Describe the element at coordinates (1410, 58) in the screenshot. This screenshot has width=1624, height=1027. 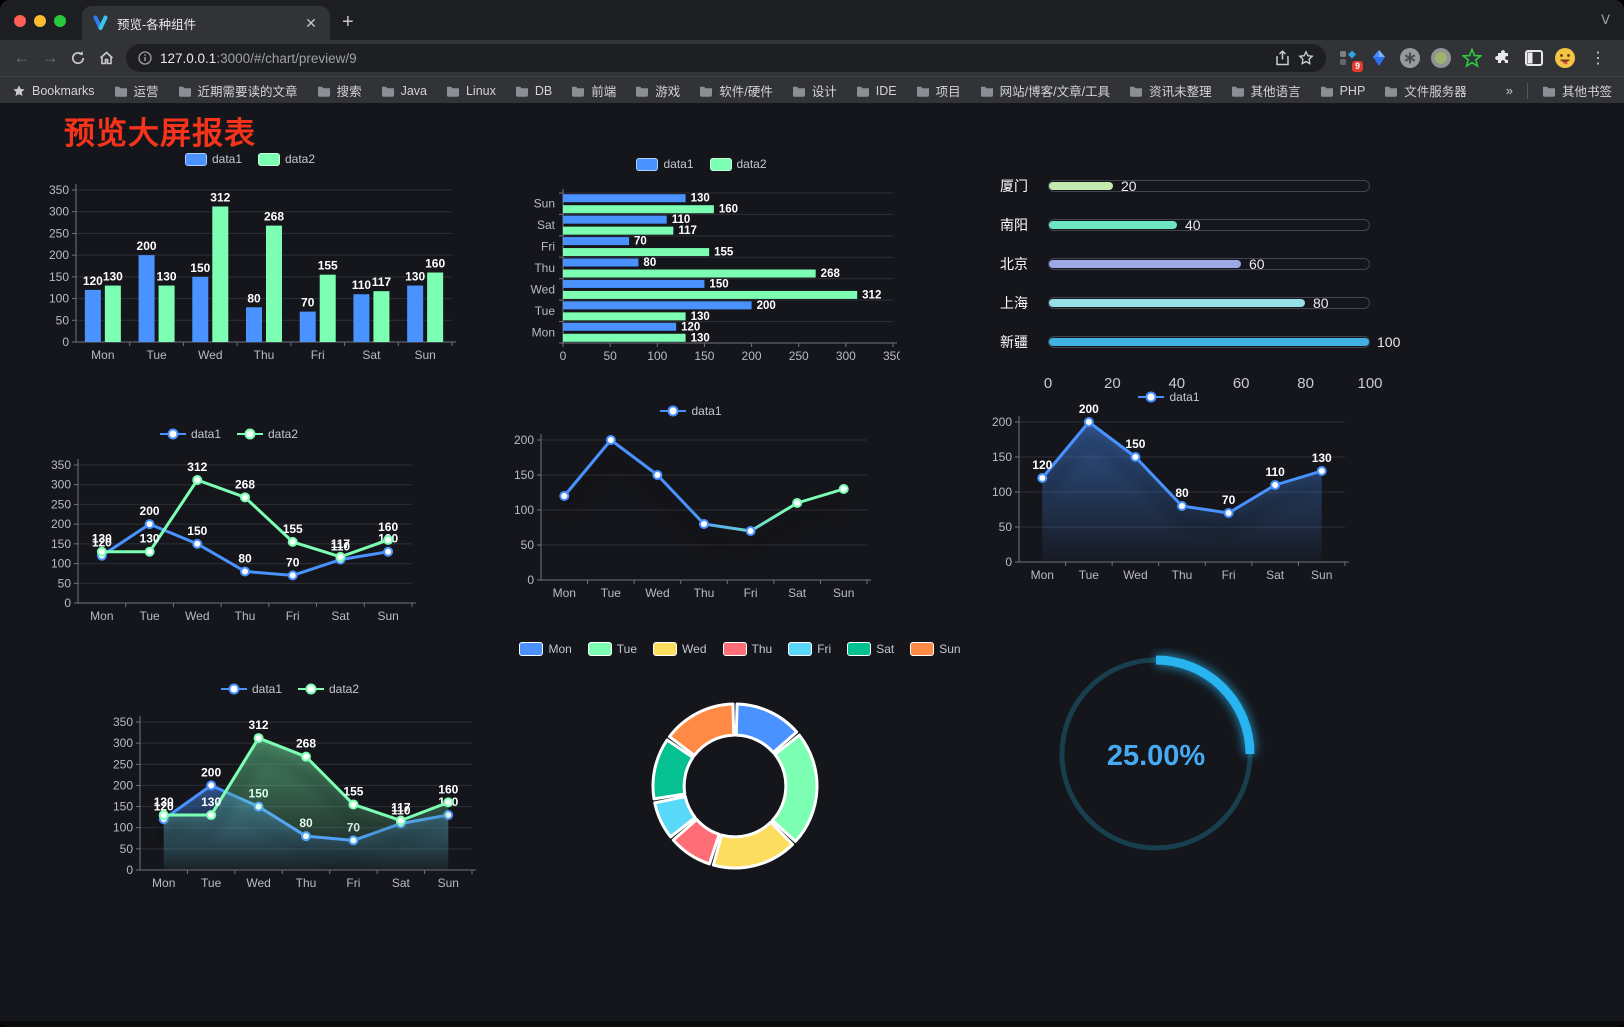
I see `asterisk-circle-icon` at that location.